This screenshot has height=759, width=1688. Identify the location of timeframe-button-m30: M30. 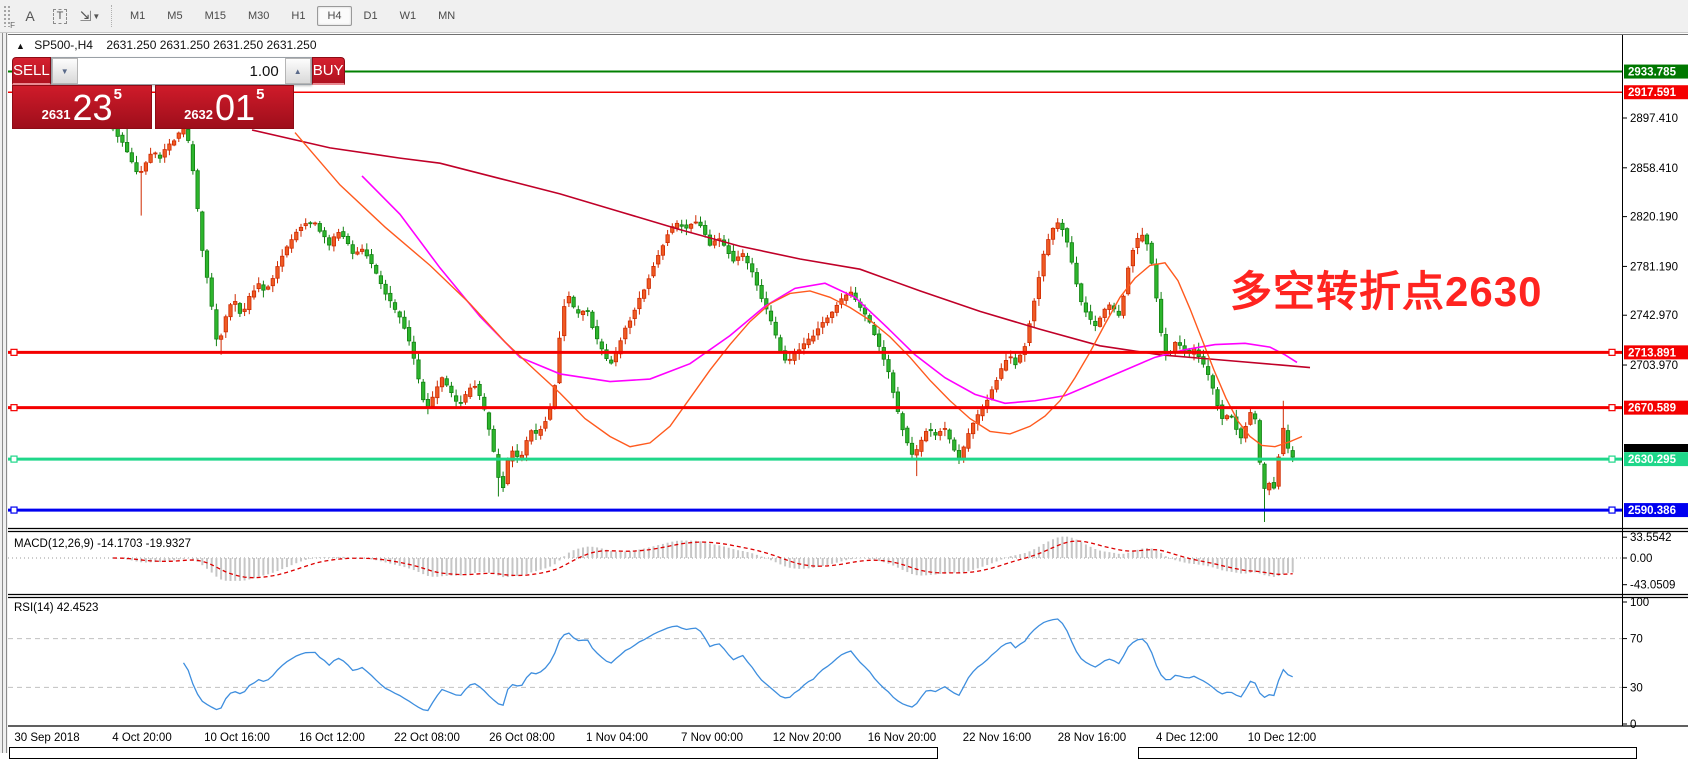
(258, 16).